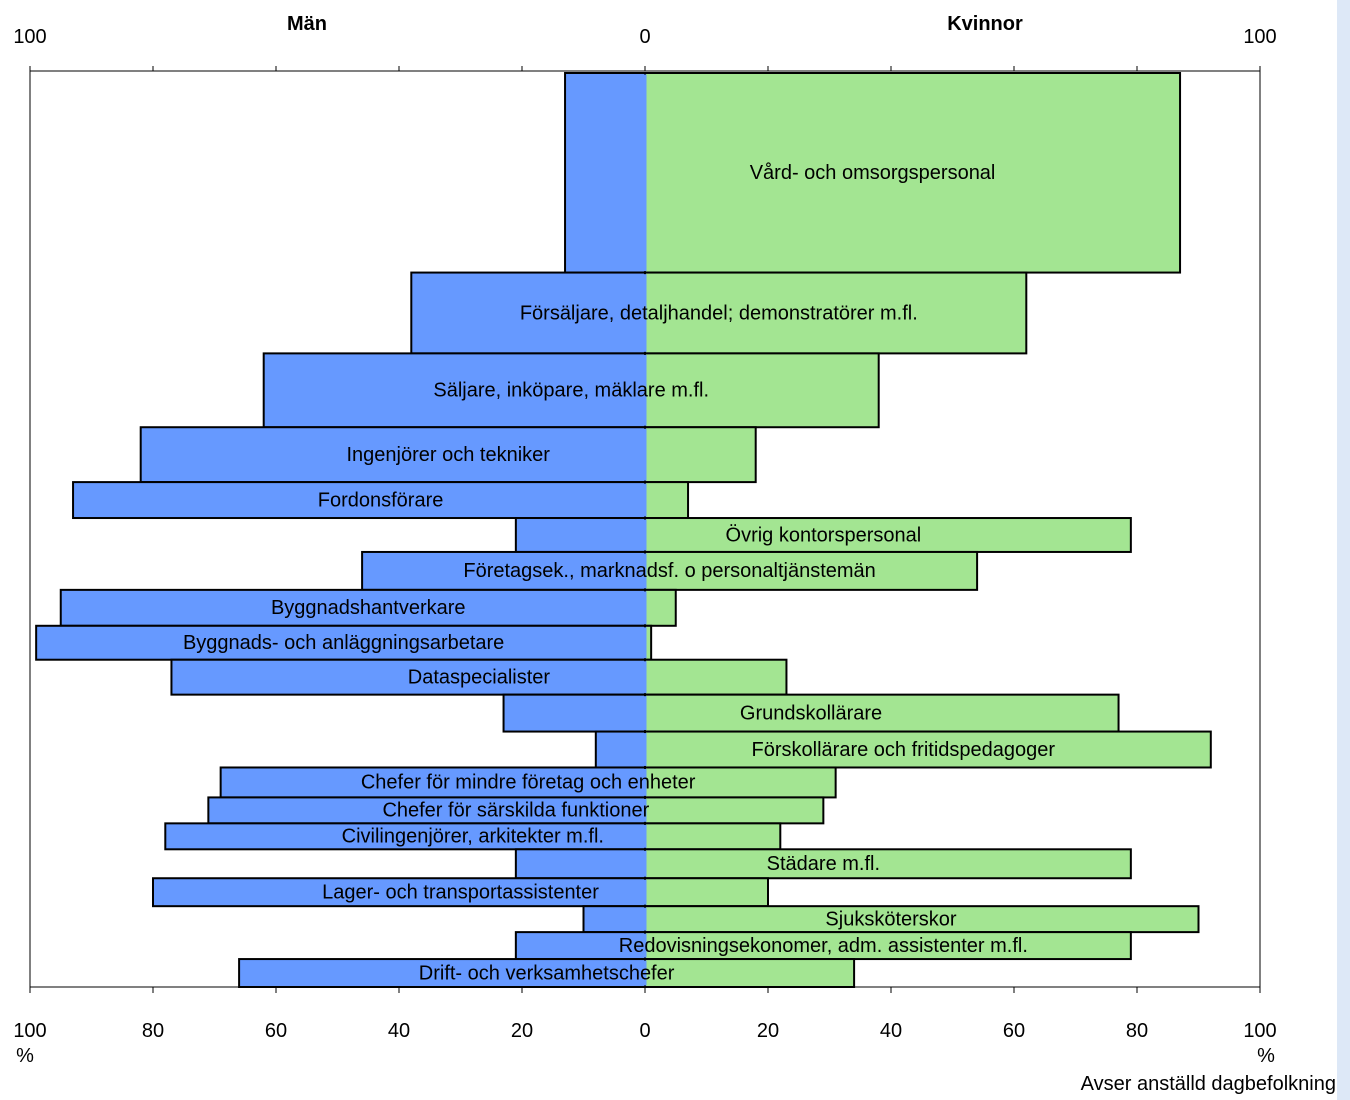  Describe the element at coordinates (25, 1056) in the screenshot. I see `unit-left: %` at that location.